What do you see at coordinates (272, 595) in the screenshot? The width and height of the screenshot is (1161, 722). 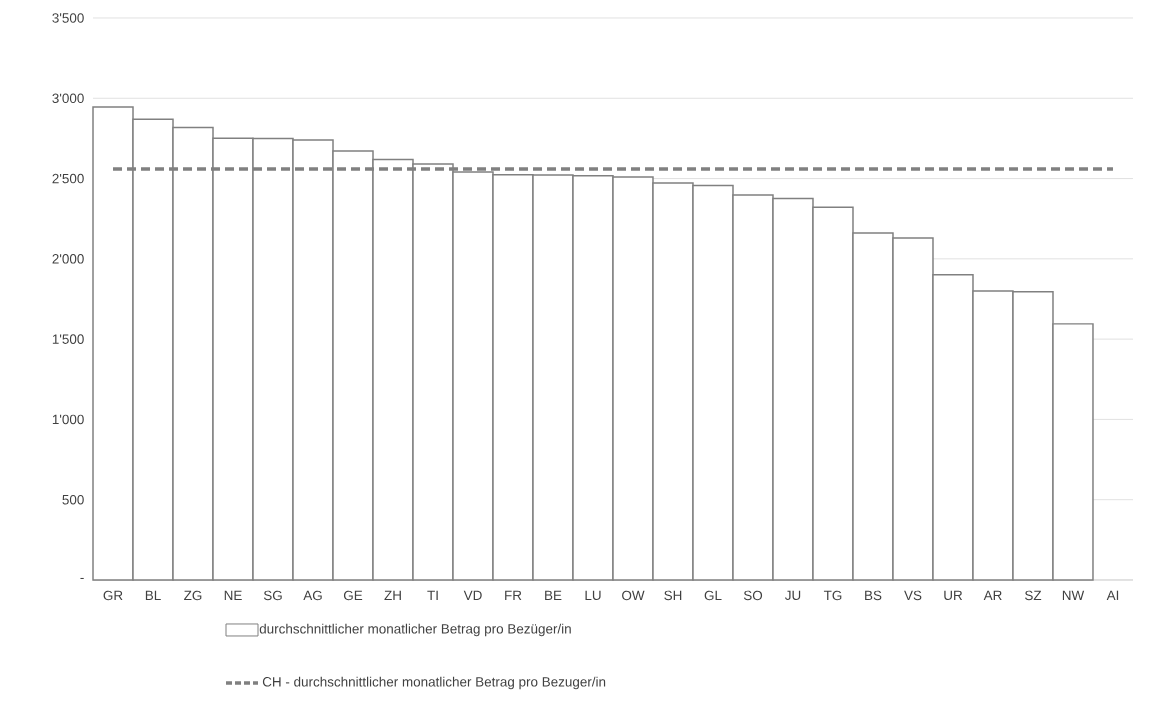 I see `x-tick-label: SG` at bounding box center [272, 595].